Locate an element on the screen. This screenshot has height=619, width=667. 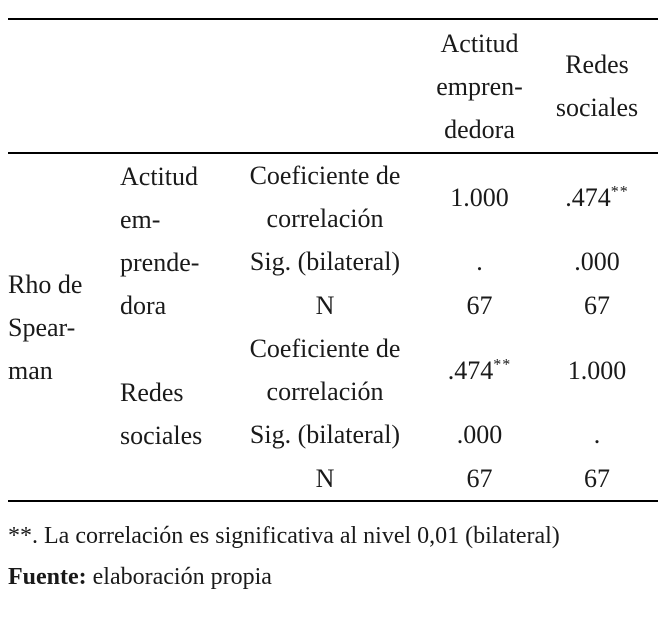
header-corner-cell is located at coordinates (215, 86).